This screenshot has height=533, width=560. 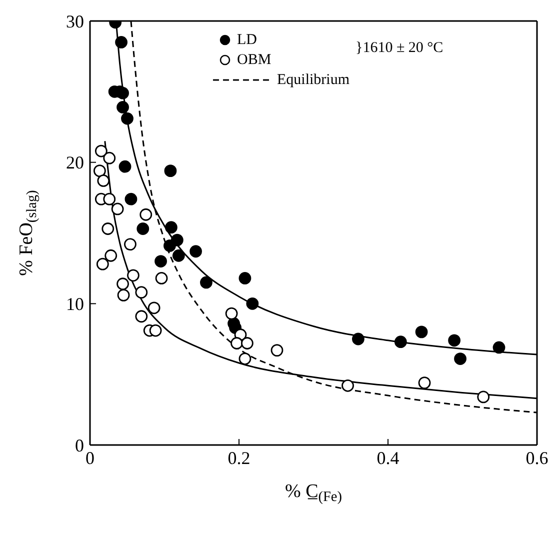 I want to click on y-tick-label: 20, so click(x=75, y=162).